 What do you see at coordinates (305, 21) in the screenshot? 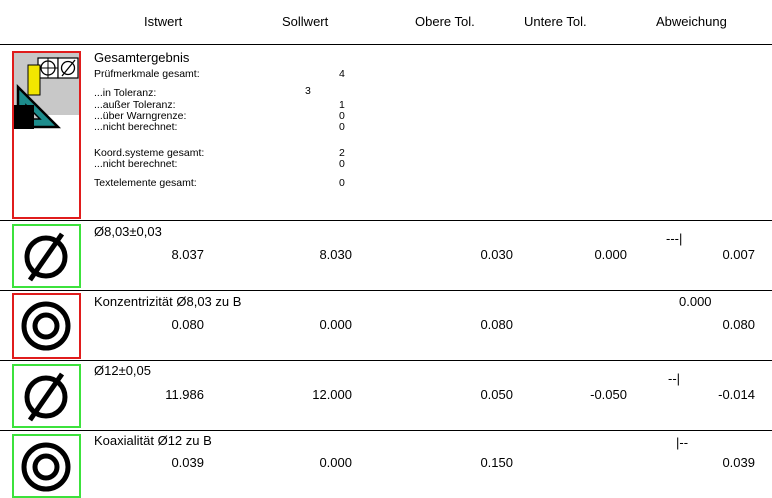
I see `header-sollwert: Sollwert` at bounding box center [305, 21].